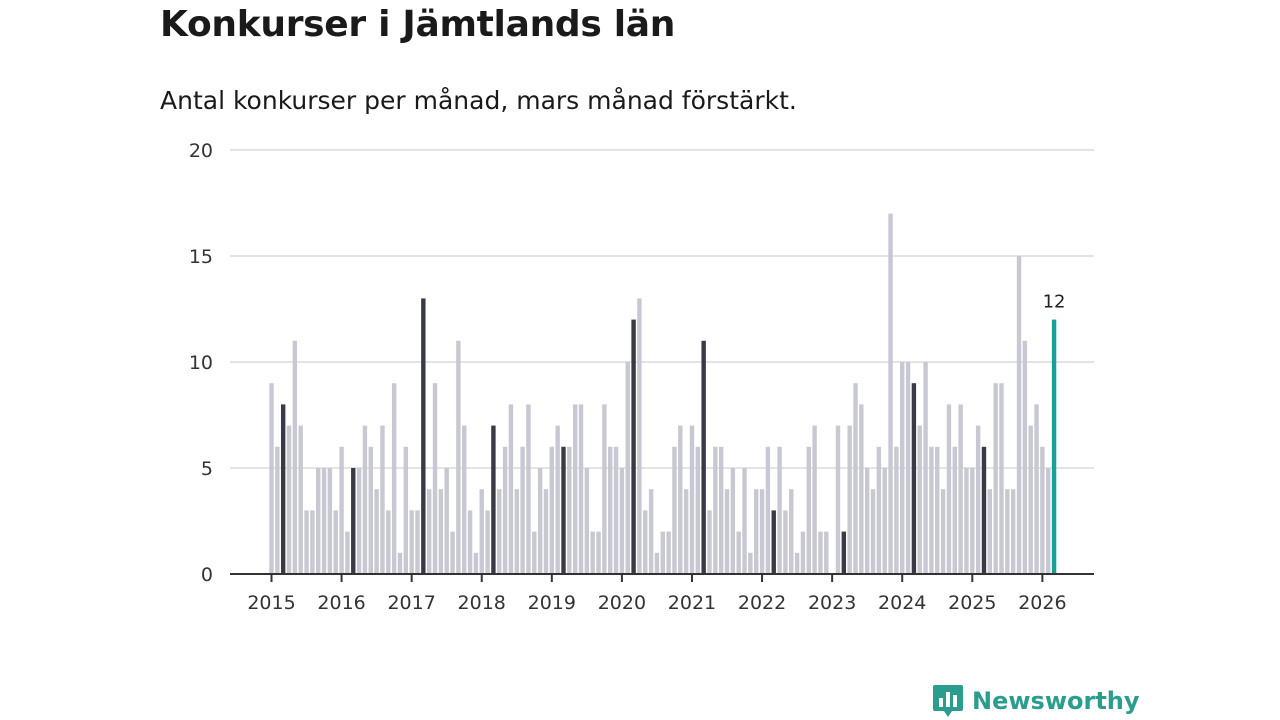 The height and width of the screenshot is (720, 1280). I want to click on x-tick-label: 2018, so click(482, 603).